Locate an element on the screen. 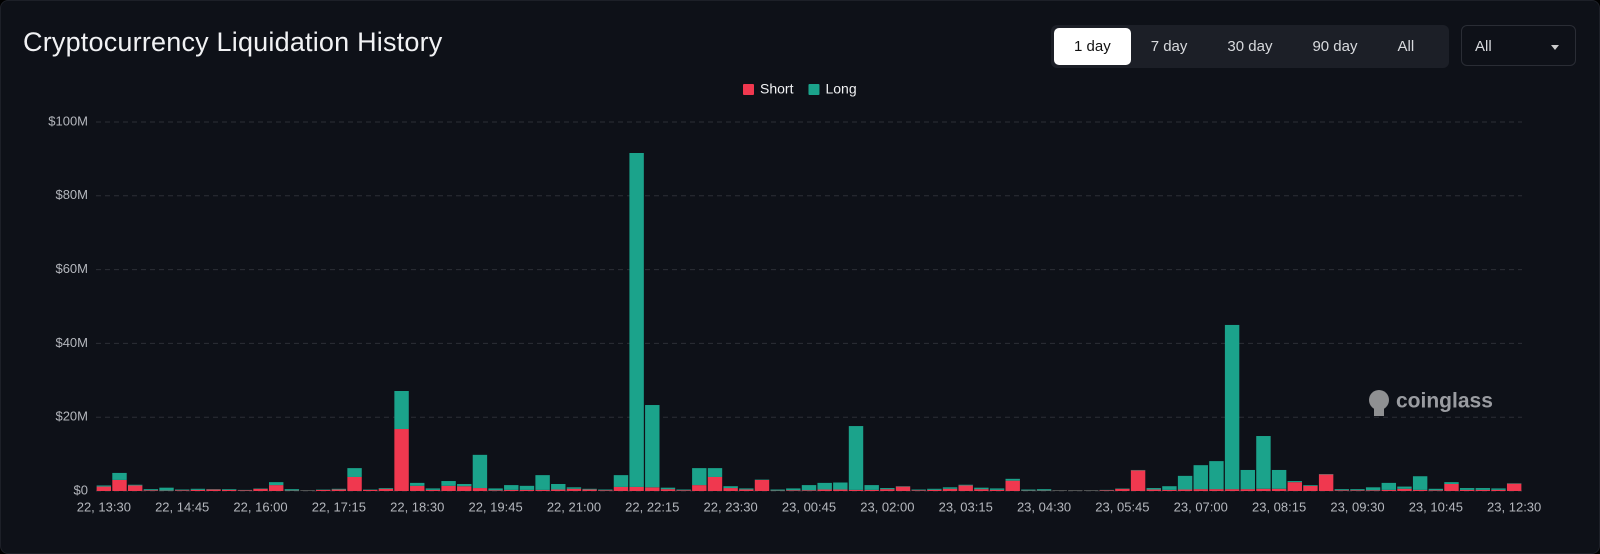  range-button: All is located at coordinates (1406, 46).